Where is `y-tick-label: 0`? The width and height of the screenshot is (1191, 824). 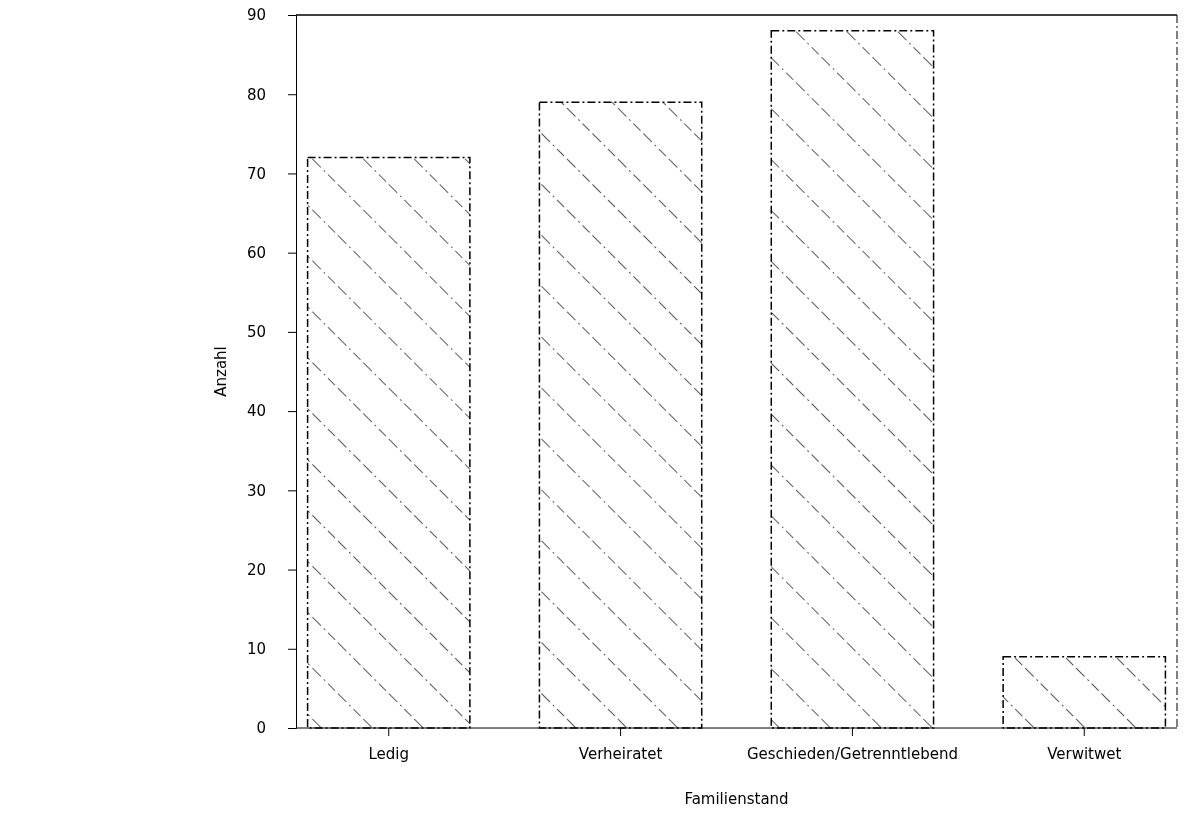
y-tick-label: 0 is located at coordinates (261, 728).